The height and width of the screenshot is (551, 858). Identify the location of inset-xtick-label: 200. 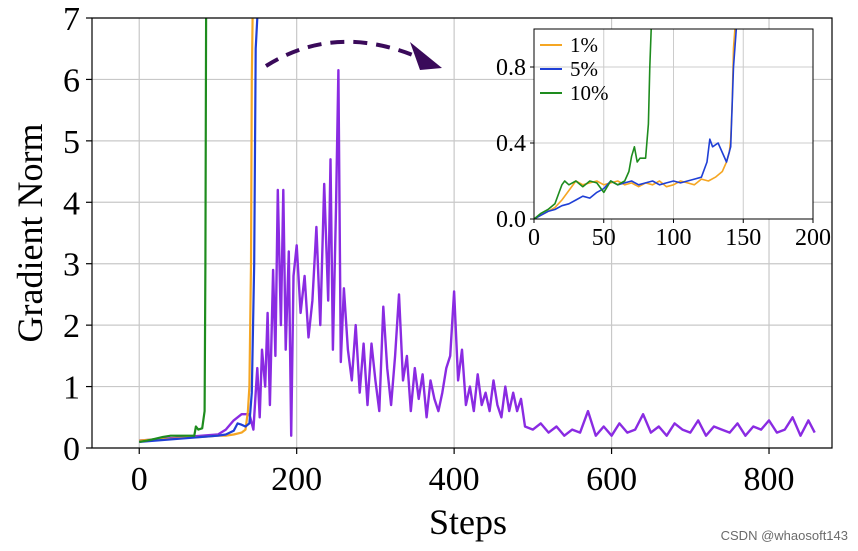
(813, 238).